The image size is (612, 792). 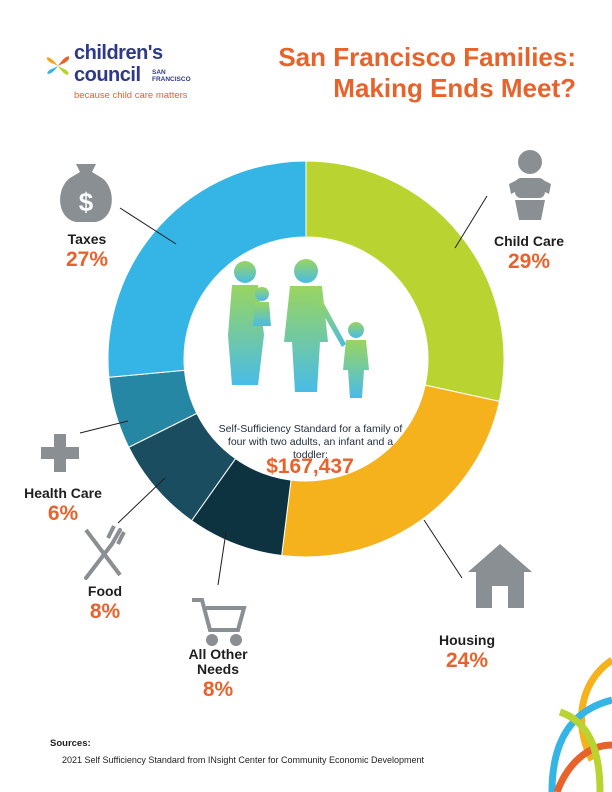 I want to click on label-all-other-needs: All Other Needs 8%, so click(x=218, y=675).